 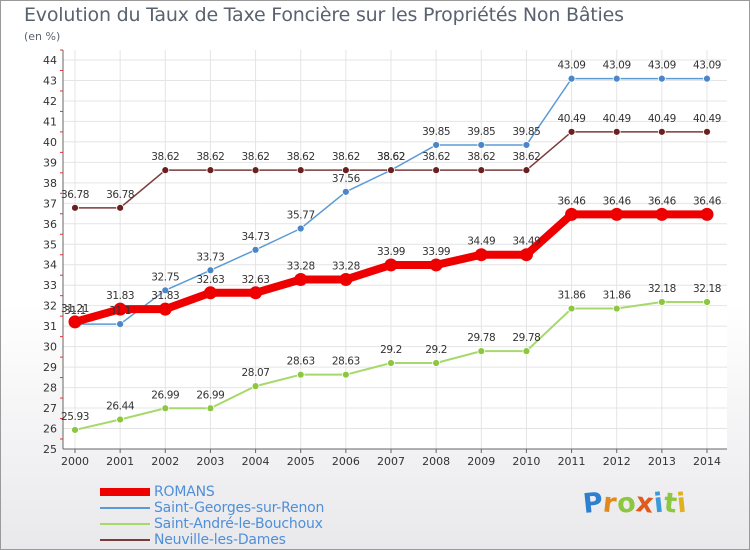 What do you see at coordinates (635, 503) in the screenshot?
I see `proxiti-logo: Proxiti` at bounding box center [635, 503].